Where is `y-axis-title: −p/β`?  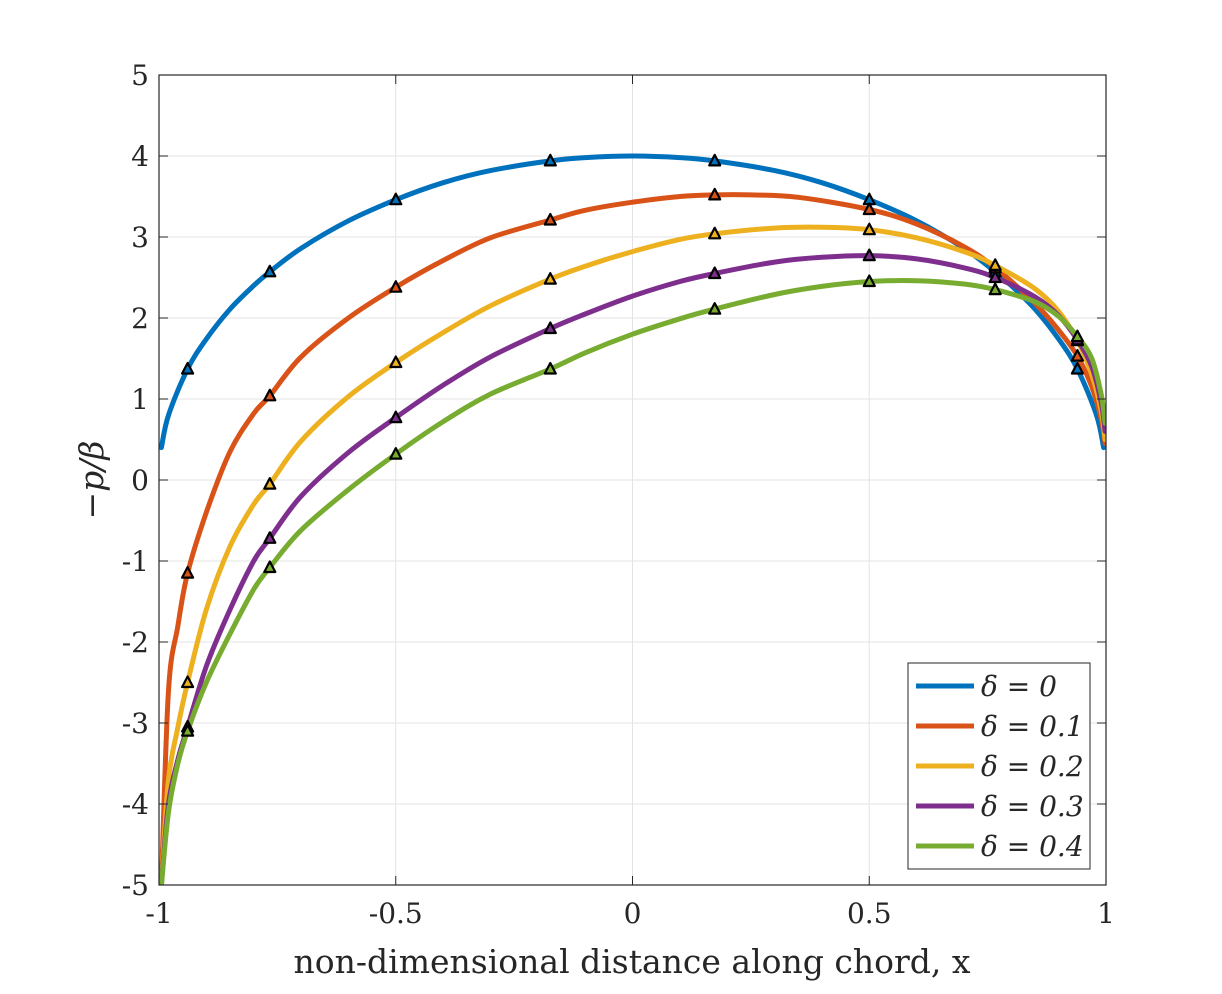
y-axis-title: −p/β is located at coordinates (91, 480).